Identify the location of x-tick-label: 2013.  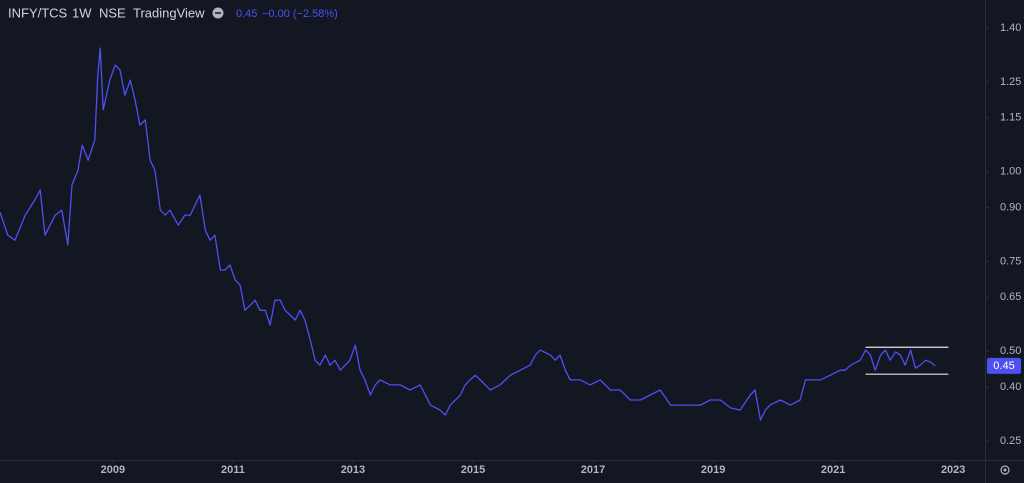
(353, 470).